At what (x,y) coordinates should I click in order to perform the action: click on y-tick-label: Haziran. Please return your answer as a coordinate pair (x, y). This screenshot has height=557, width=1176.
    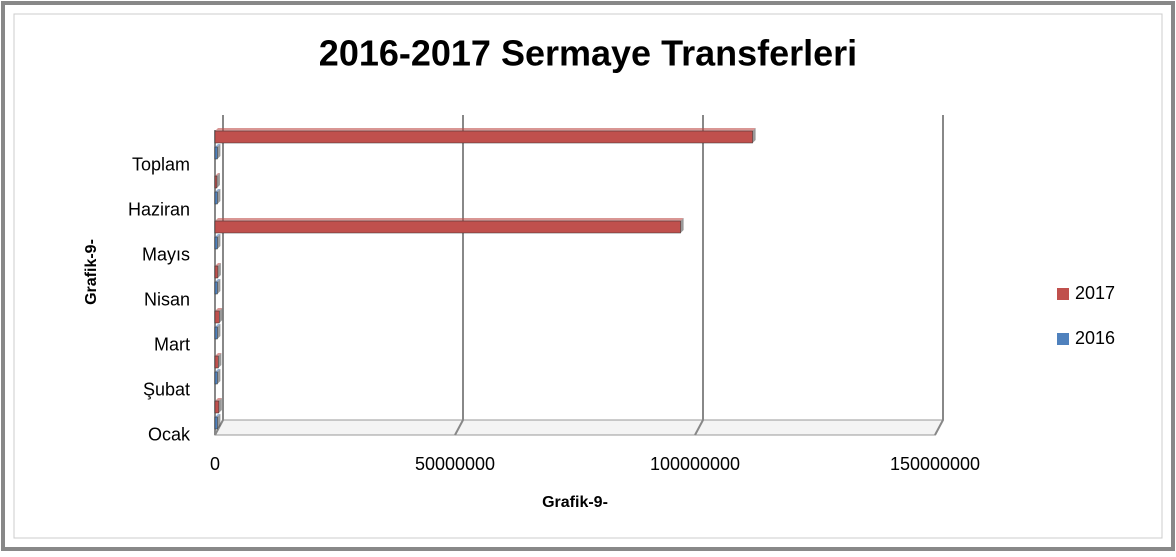
    Looking at the image, I should click on (159, 209).